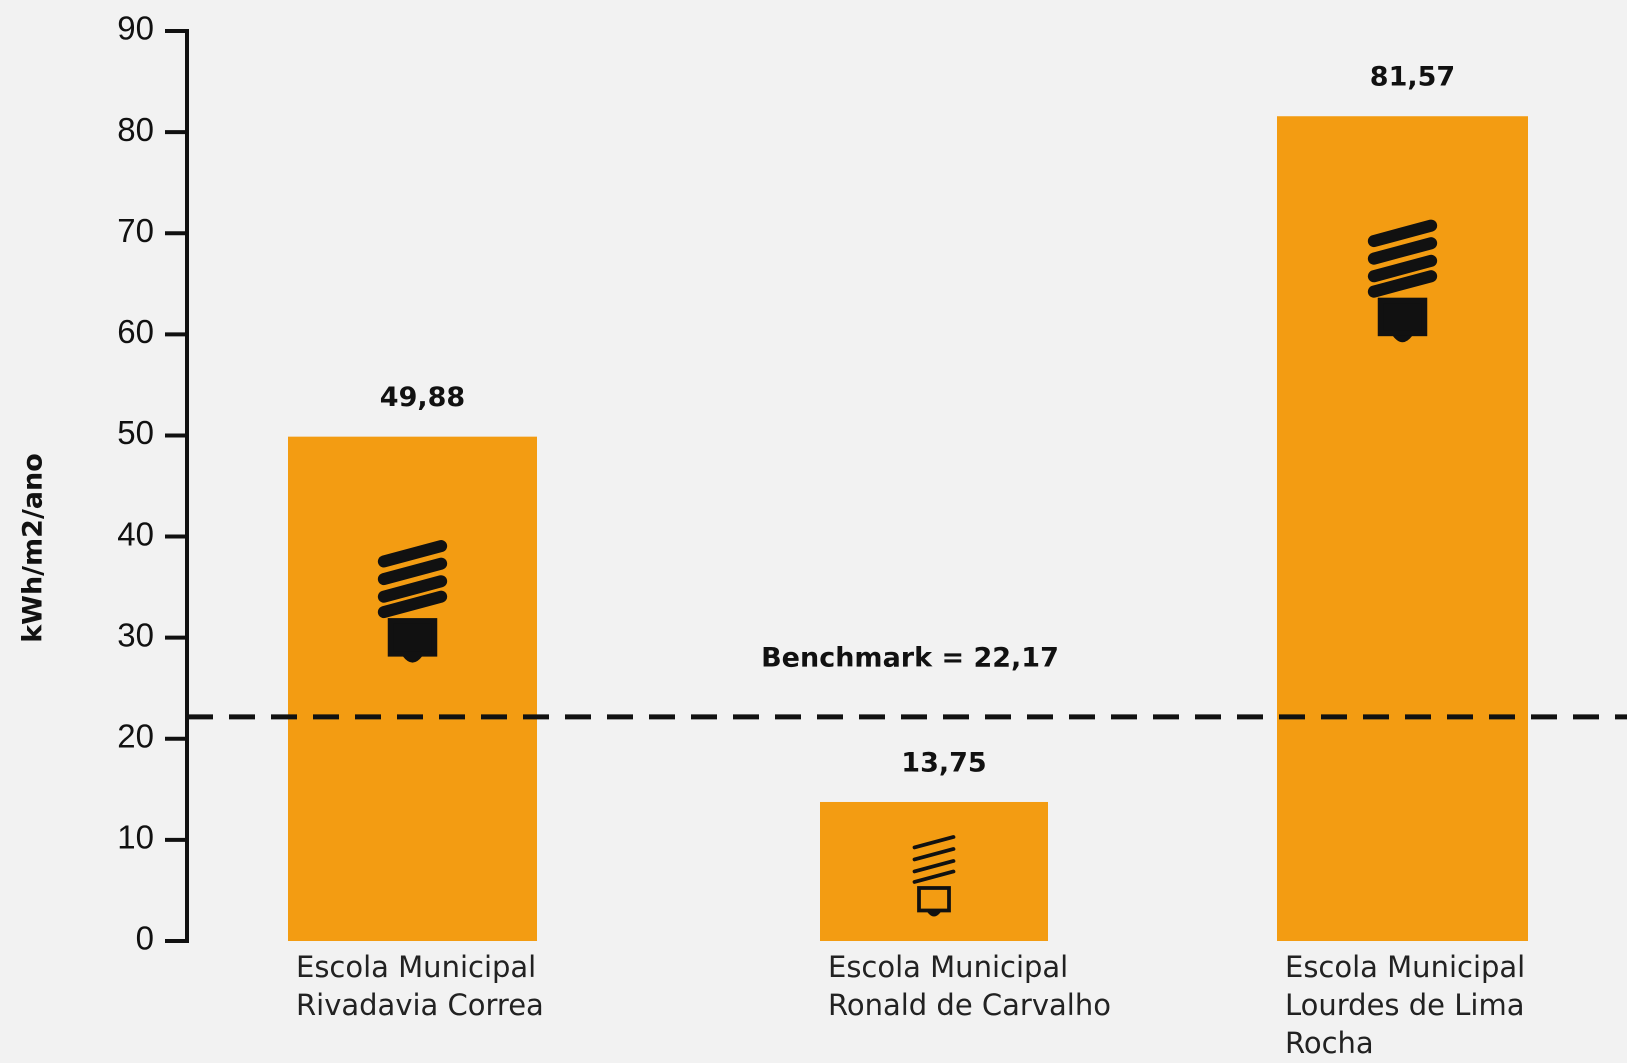 The width and height of the screenshot is (1627, 1063). What do you see at coordinates (969, 1005) in the screenshot?
I see `x-tick-label-line: Ronald de Carvalho` at bounding box center [969, 1005].